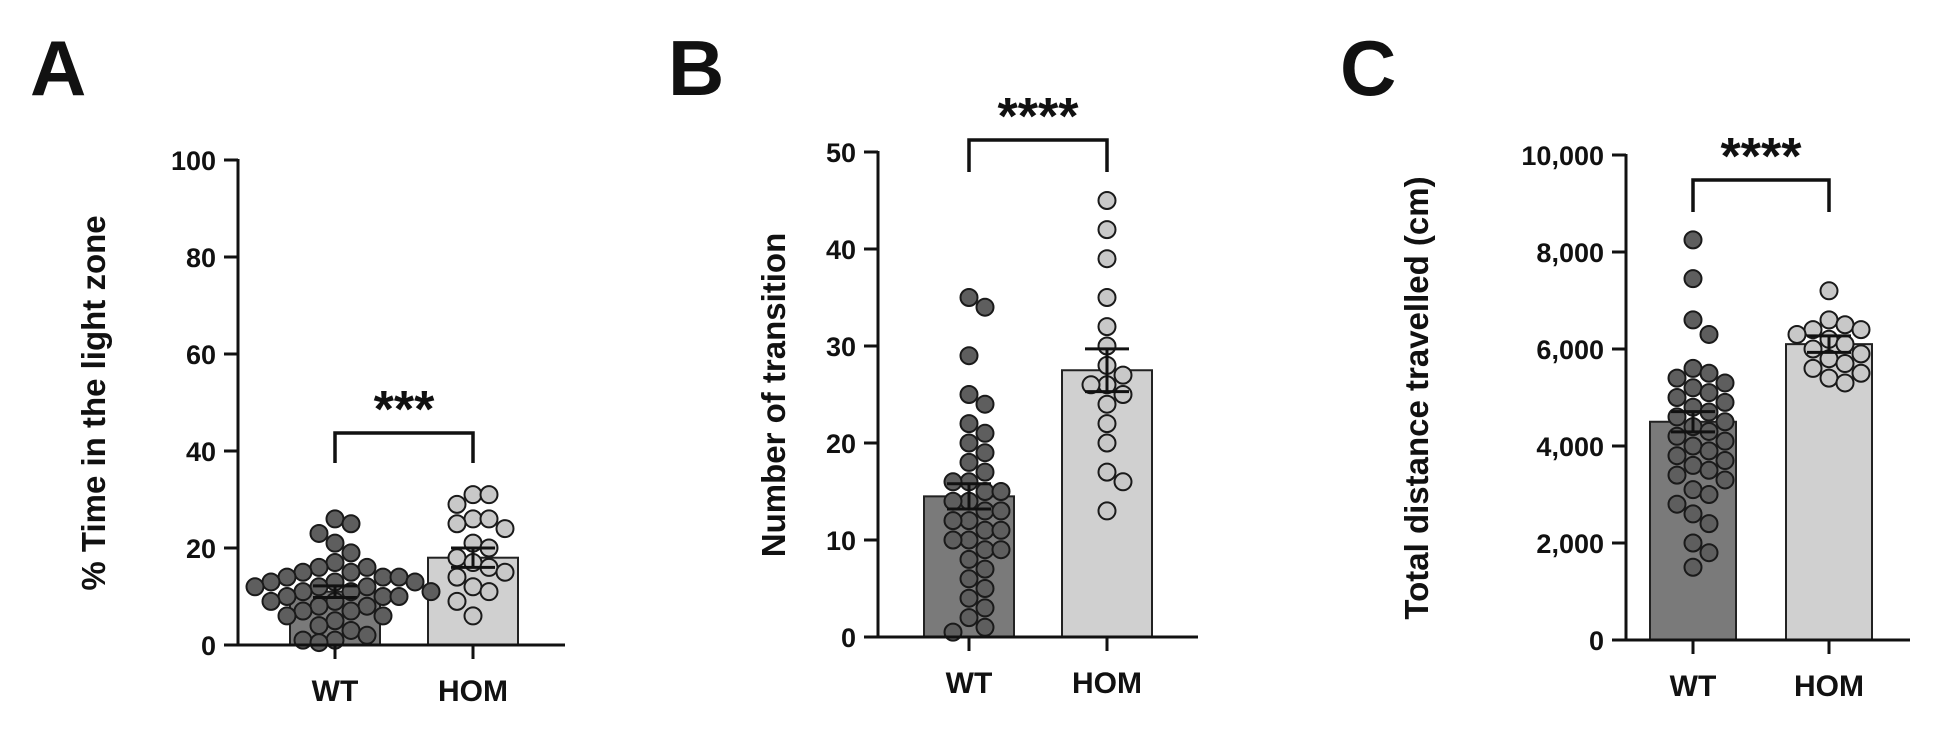 The height and width of the screenshot is (737, 1938). Describe the element at coordinates (1570, 544) in the screenshot. I see `y-tick-label: 2,000` at that location.